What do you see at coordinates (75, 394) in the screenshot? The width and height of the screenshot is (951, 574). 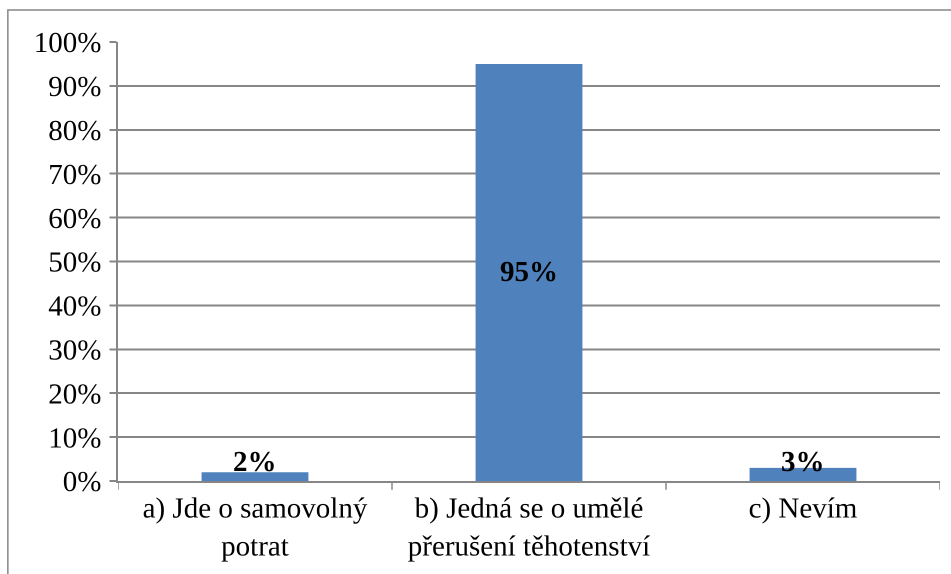 I see `y-tick-label: 20%` at bounding box center [75, 394].